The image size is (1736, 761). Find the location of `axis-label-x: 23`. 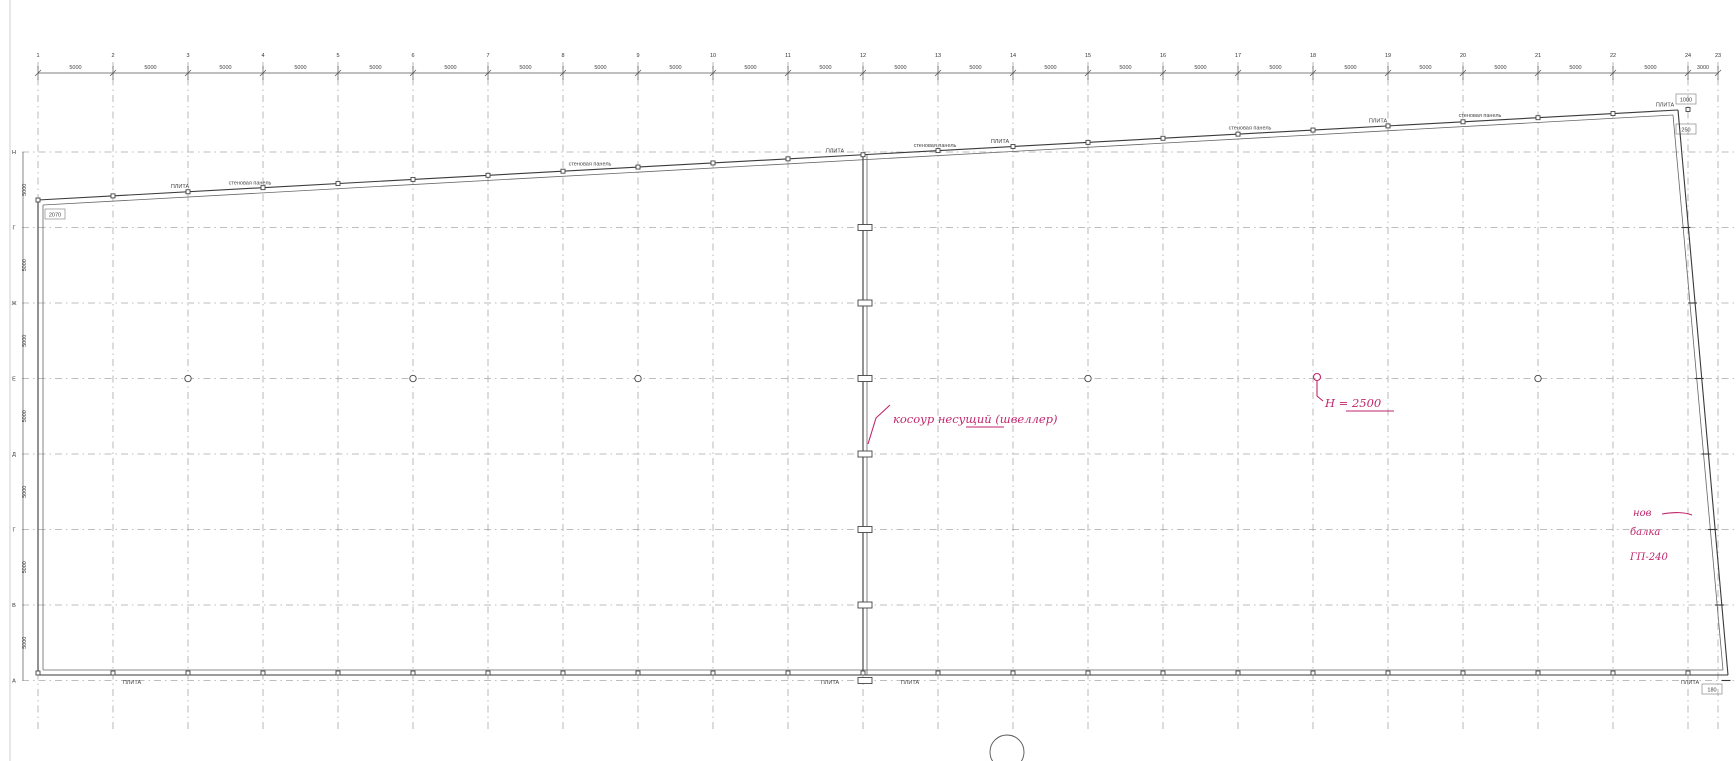

axis-label-x: 23 is located at coordinates (1718, 56).